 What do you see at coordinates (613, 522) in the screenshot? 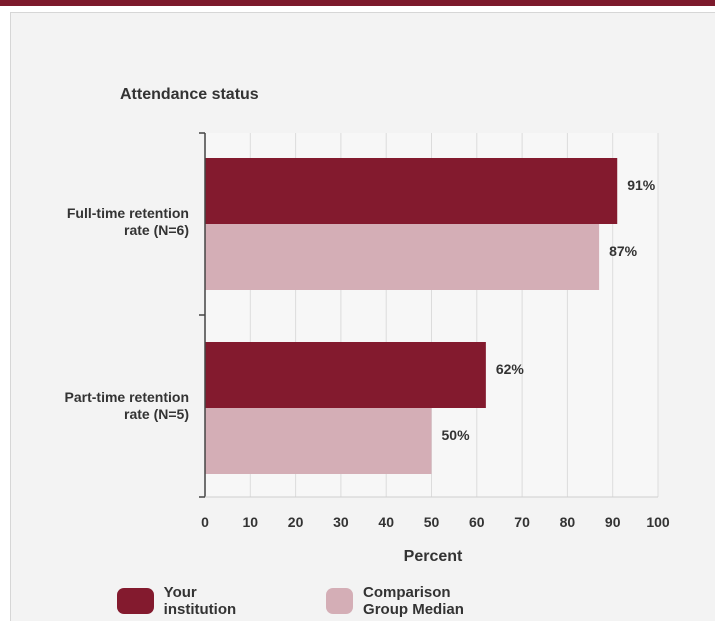
I see `x-tick-label-90: 90` at bounding box center [613, 522].